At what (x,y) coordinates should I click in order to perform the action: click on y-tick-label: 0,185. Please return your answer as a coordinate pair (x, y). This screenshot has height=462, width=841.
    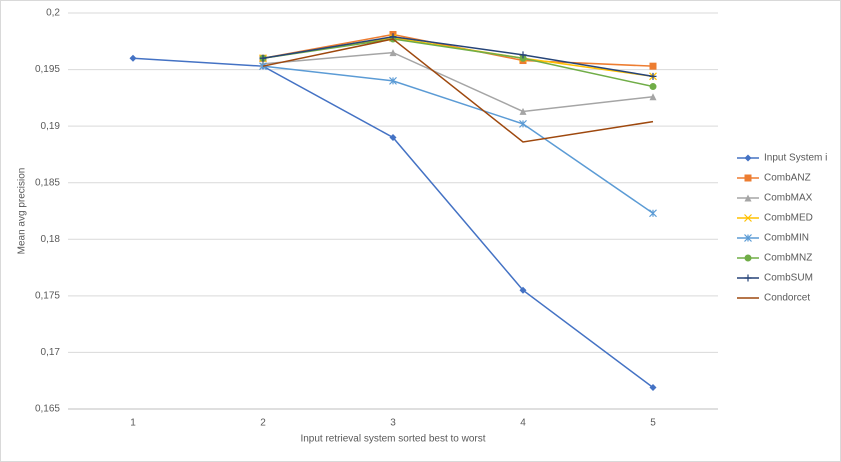
    Looking at the image, I should click on (47, 182).